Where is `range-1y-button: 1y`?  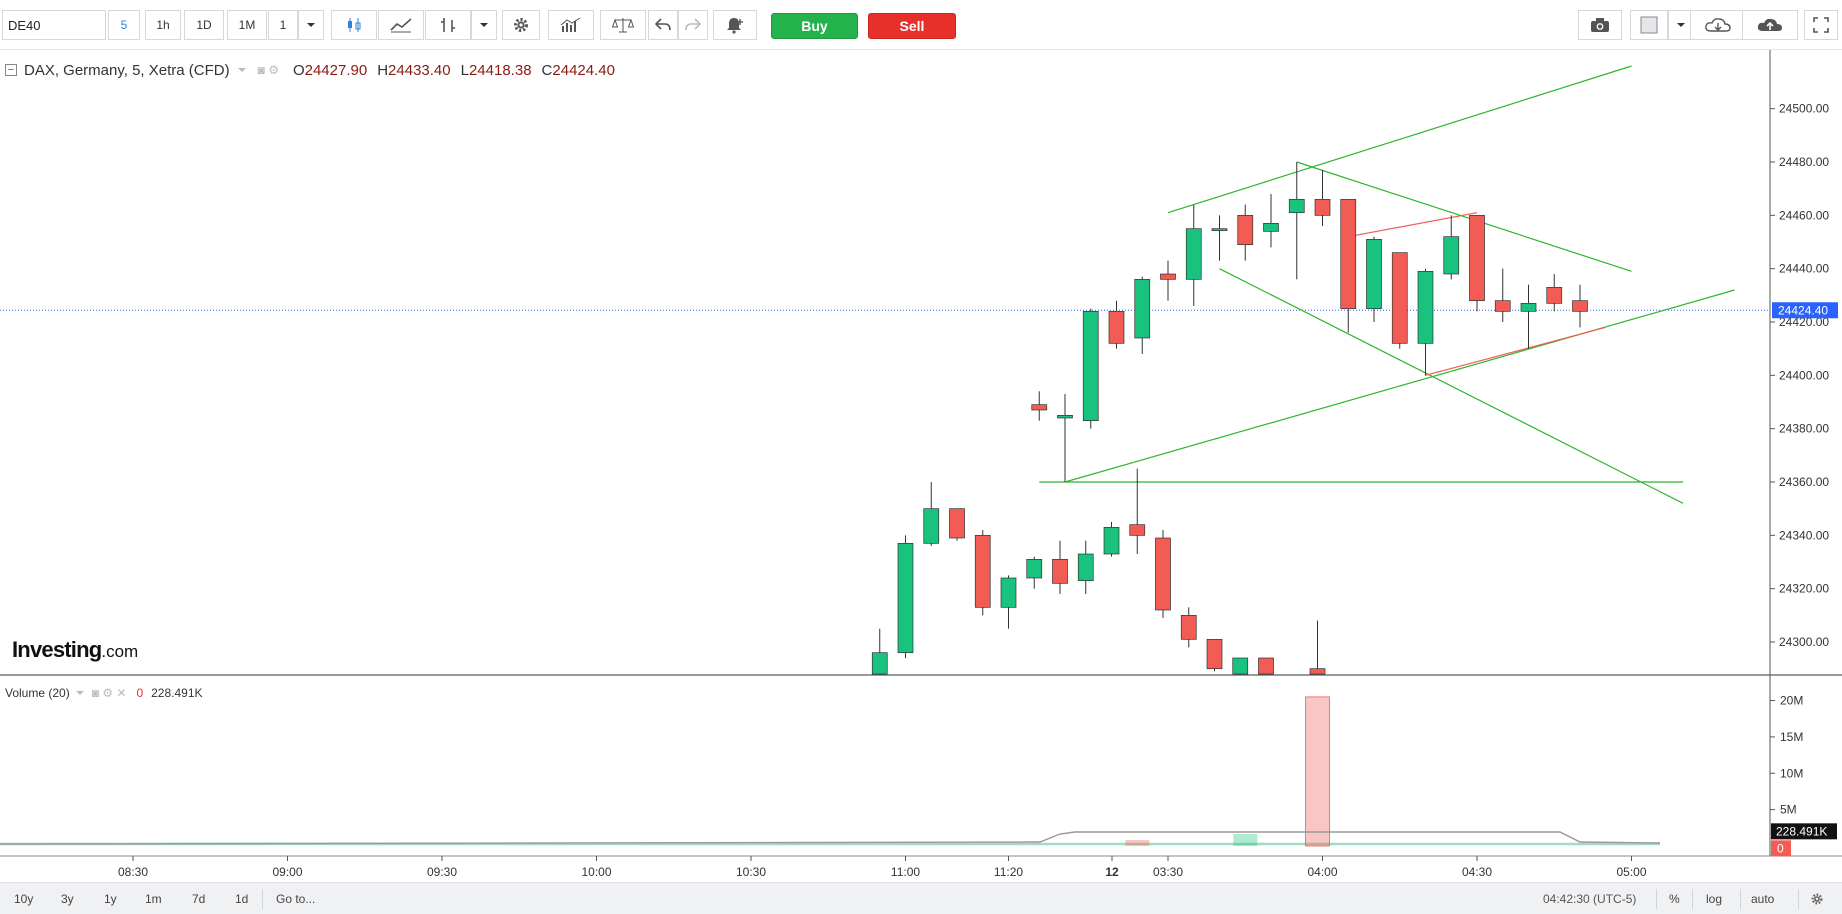 range-1y-button: 1y is located at coordinates (110, 899).